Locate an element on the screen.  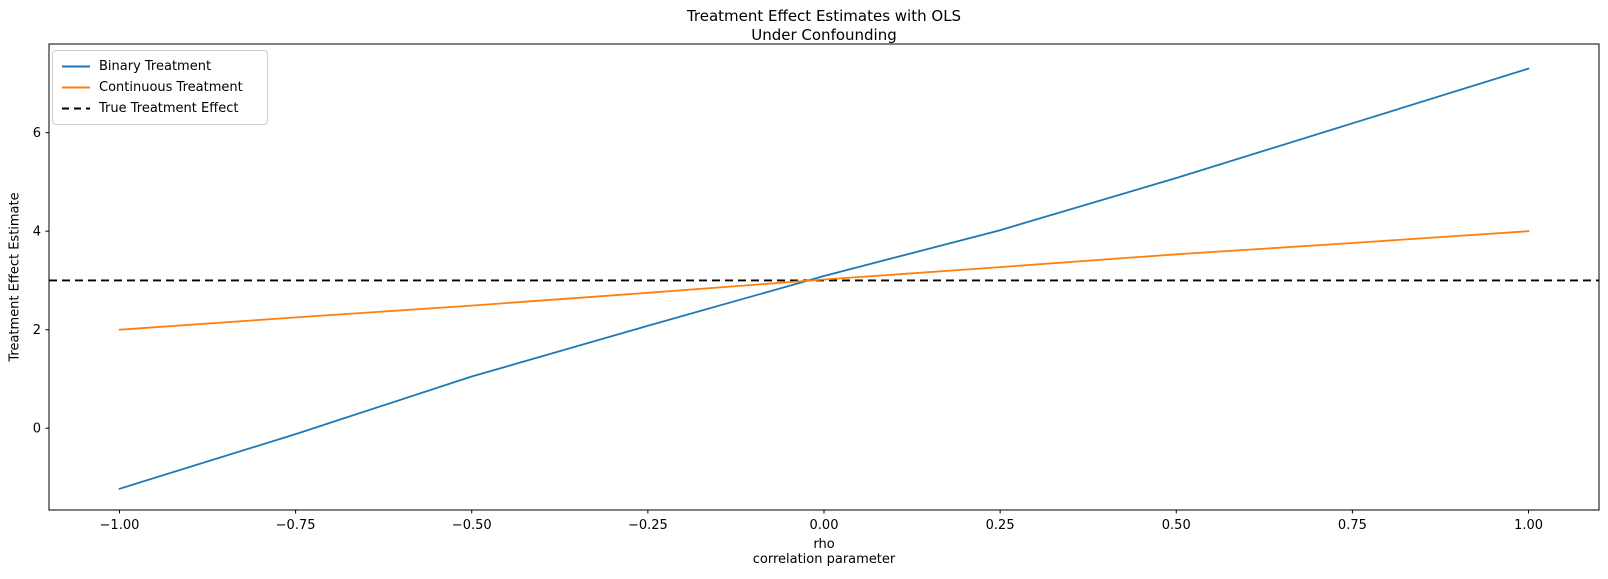
legend-item-continuous: Continuous Treatment is located at coordinates (160, 87).